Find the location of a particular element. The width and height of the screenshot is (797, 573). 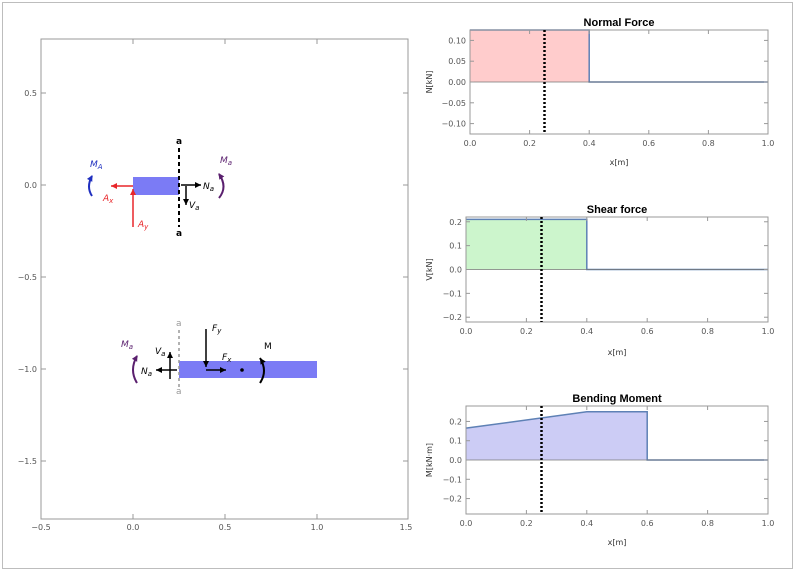

lower-va-label: Va is located at coordinates (160, 352).